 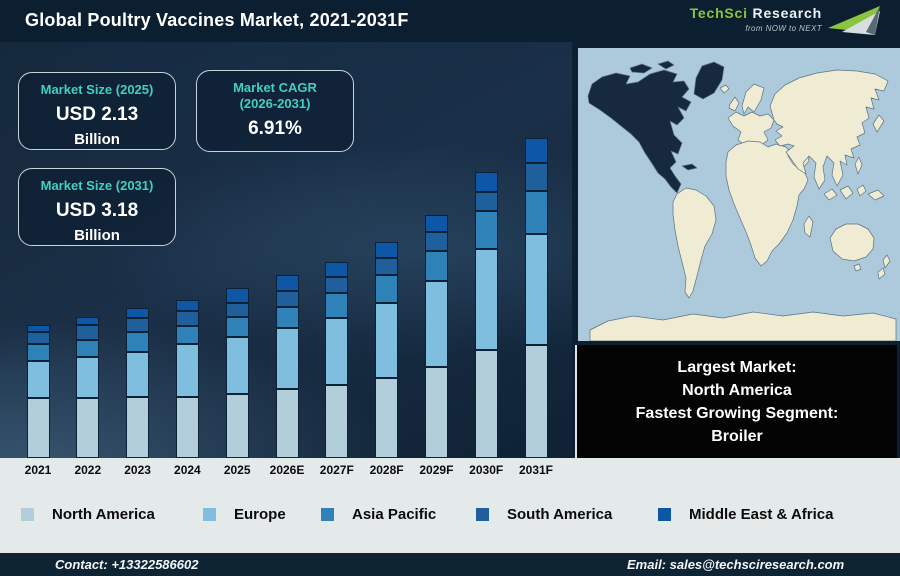 I want to click on bar-2026e, so click(x=287, y=366).